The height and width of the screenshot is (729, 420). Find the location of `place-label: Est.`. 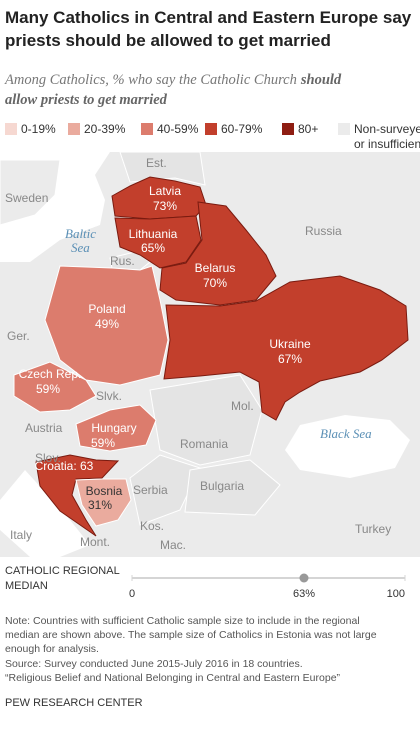

place-label: Est. is located at coordinates (156, 163).